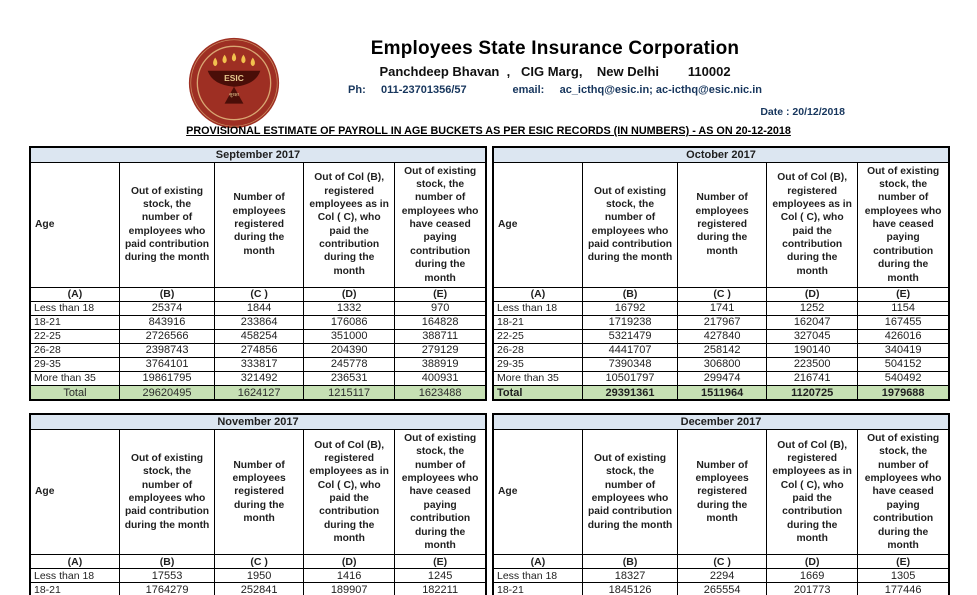 The width and height of the screenshot is (977, 595). I want to click on month-title-october-2017: October 2017, so click(721, 154).